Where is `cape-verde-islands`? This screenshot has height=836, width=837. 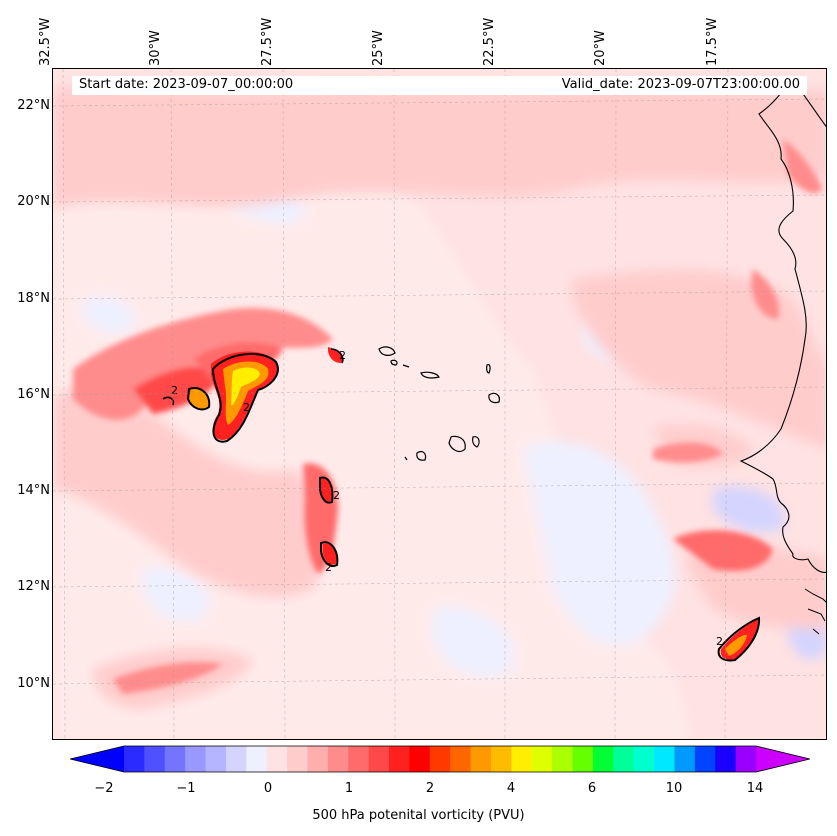 cape-verde-islands is located at coordinates (439, 403).